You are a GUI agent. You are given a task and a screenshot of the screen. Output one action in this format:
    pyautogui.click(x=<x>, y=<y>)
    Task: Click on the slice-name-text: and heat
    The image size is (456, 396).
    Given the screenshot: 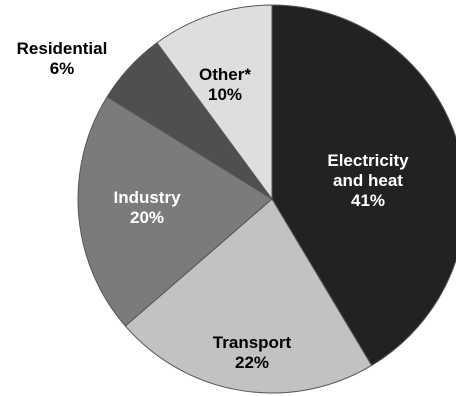 What is the action you would take?
    pyautogui.click(x=368, y=180)
    